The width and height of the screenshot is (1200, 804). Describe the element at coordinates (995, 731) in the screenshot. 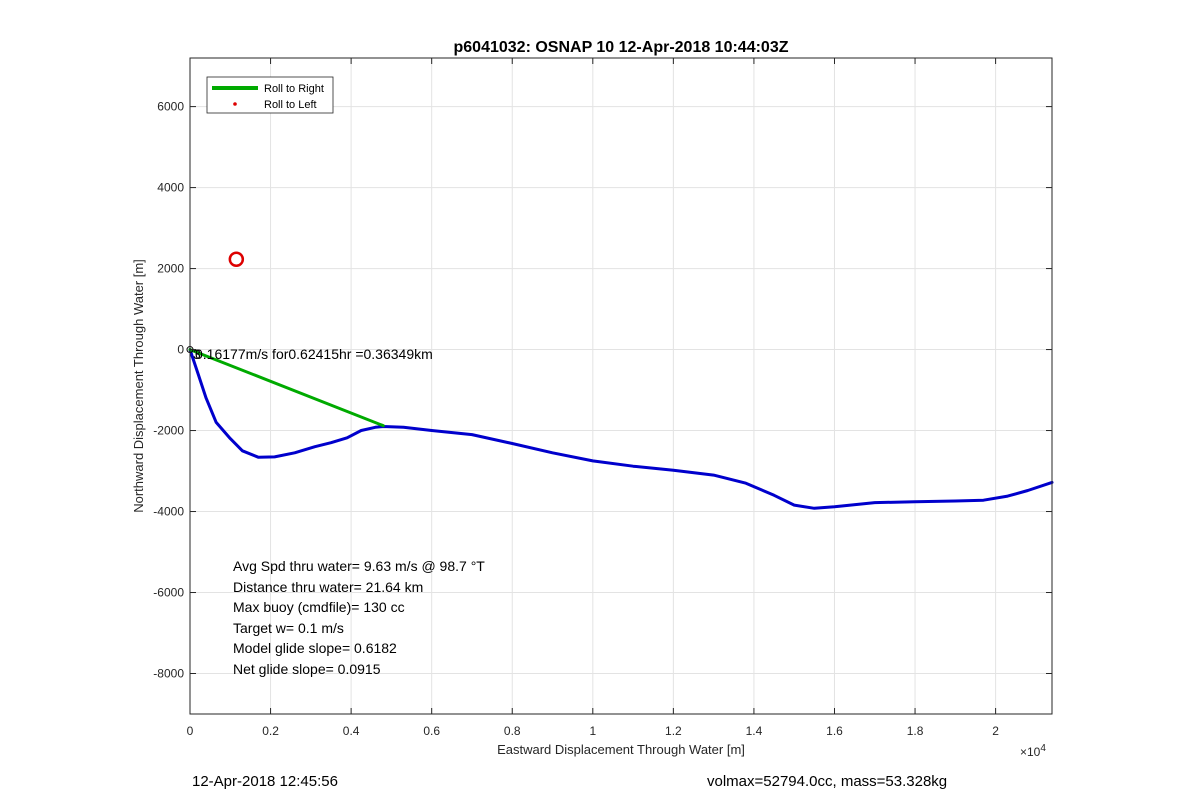

I see `x-tick-label: 2` at that location.